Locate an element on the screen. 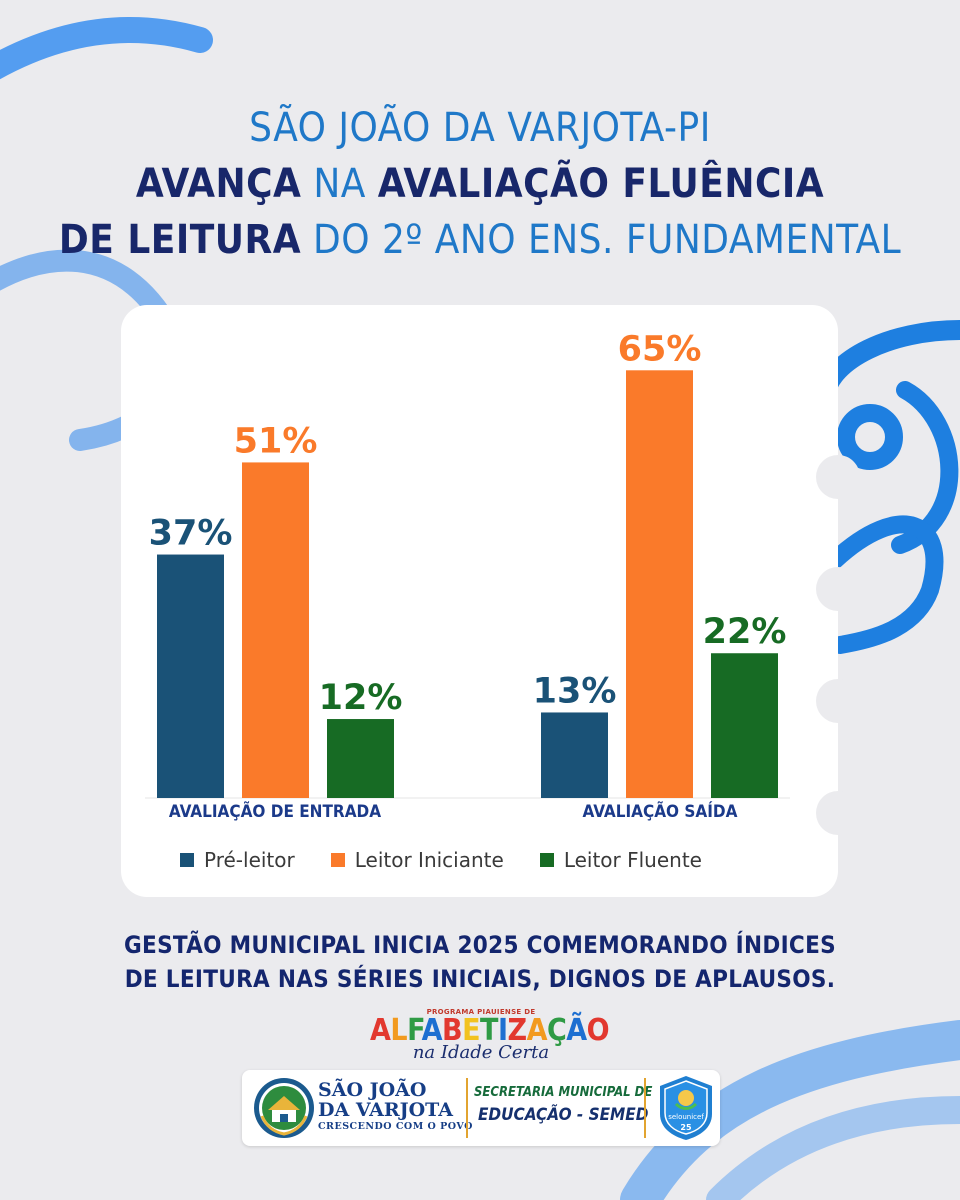 The height and width of the screenshot is (1200, 960). headline-line-1: SÃO JOÃO DA VARJOTA-PI is located at coordinates (480, 128).